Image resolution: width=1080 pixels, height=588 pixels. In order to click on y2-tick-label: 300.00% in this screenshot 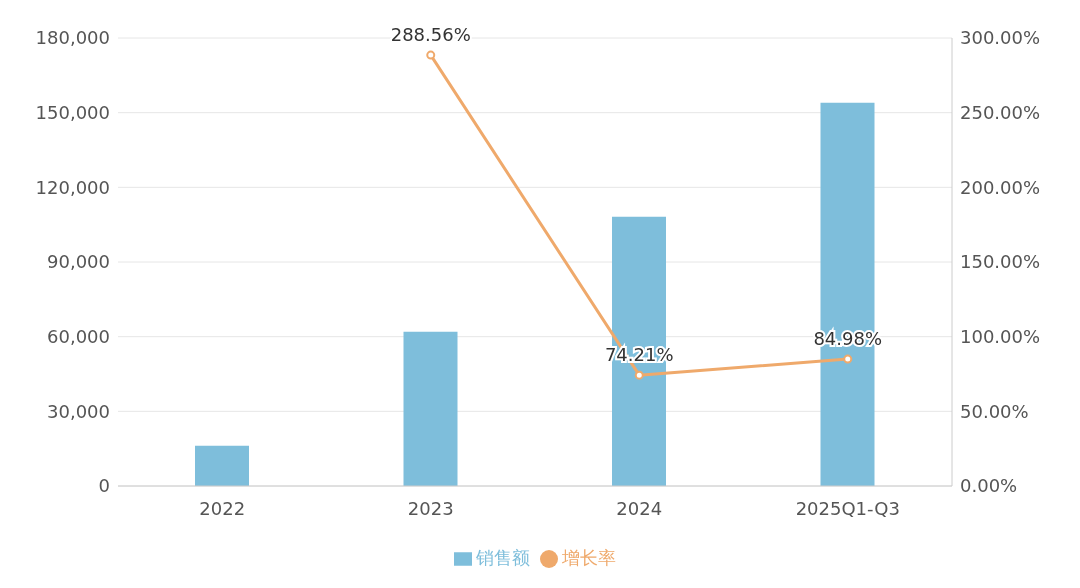, I will do `click(1000, 38)`.